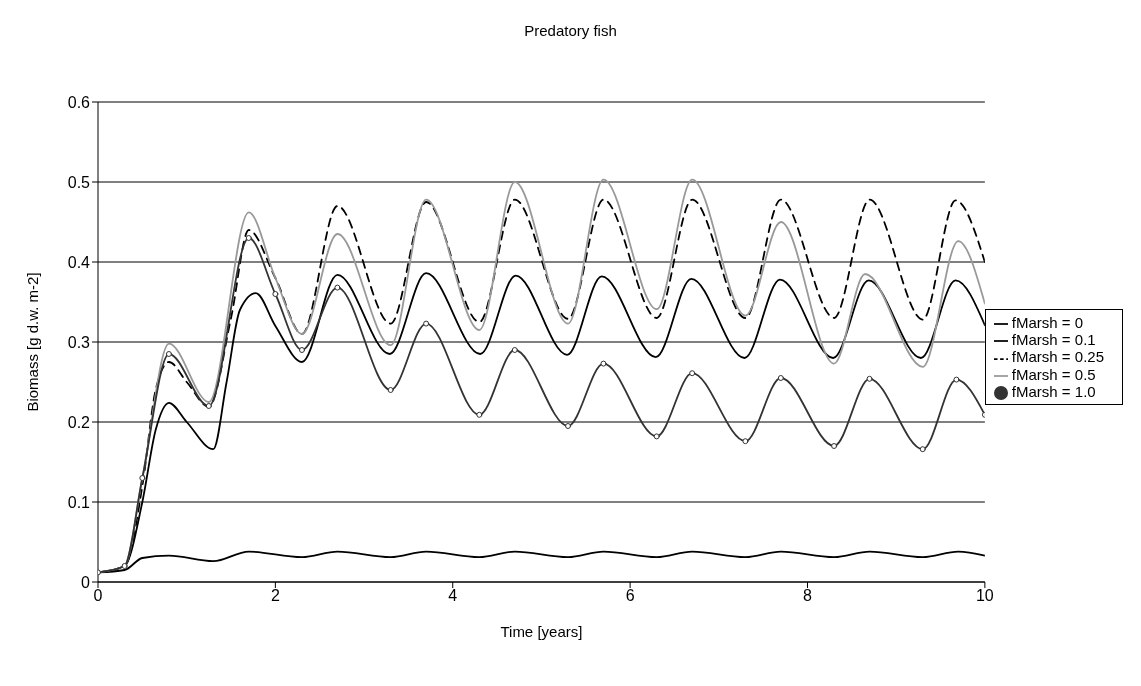 The height and width of the screenshot is (686, 1141). What do you see at coordinates (275, 596) in the screenshot?
I see `x-tick-label: 2` at bounding box center [275, 596].